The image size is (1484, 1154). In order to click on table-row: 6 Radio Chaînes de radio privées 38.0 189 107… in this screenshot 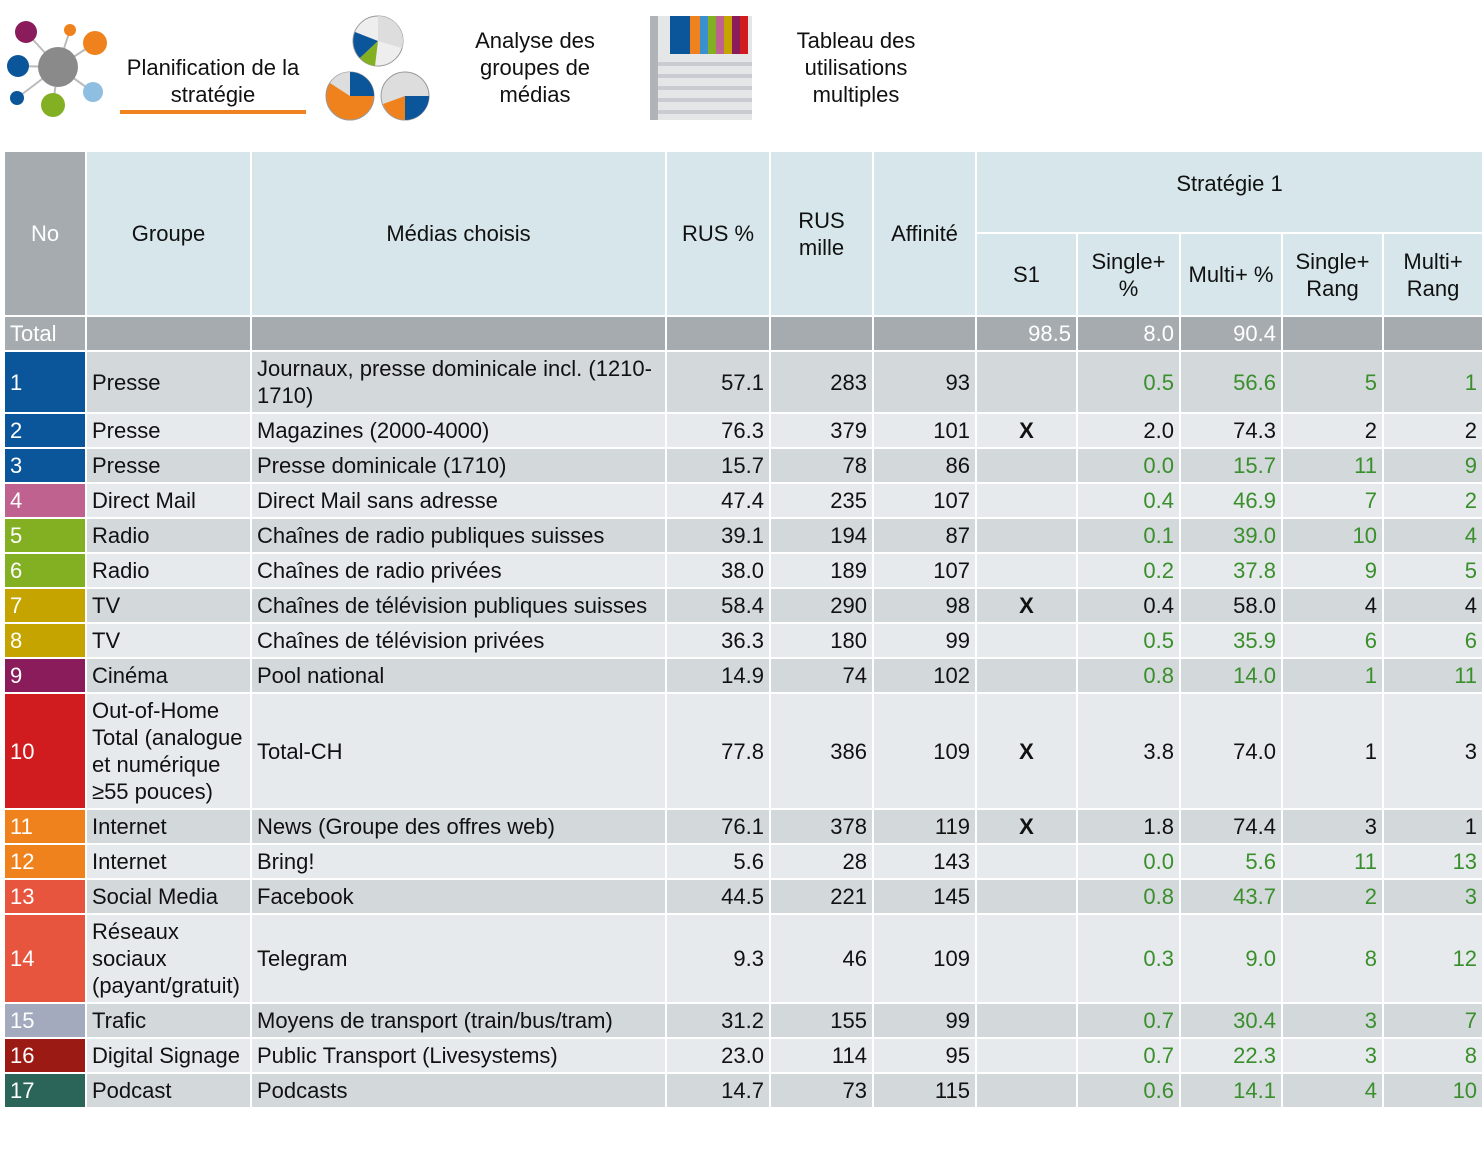, I will do `click(744, 570)`.